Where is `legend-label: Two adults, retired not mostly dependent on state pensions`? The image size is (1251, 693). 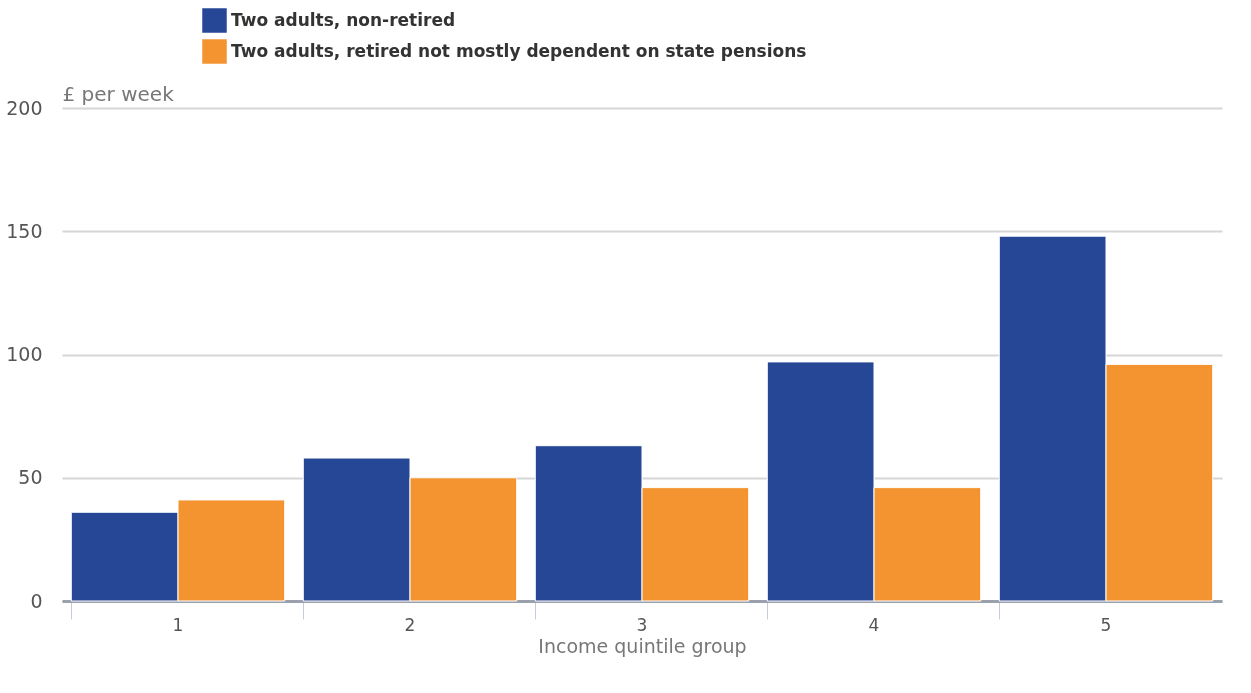
legend-label: Two adults, retired not mostly dependent on state pensions is located at coordinates (519, 50).